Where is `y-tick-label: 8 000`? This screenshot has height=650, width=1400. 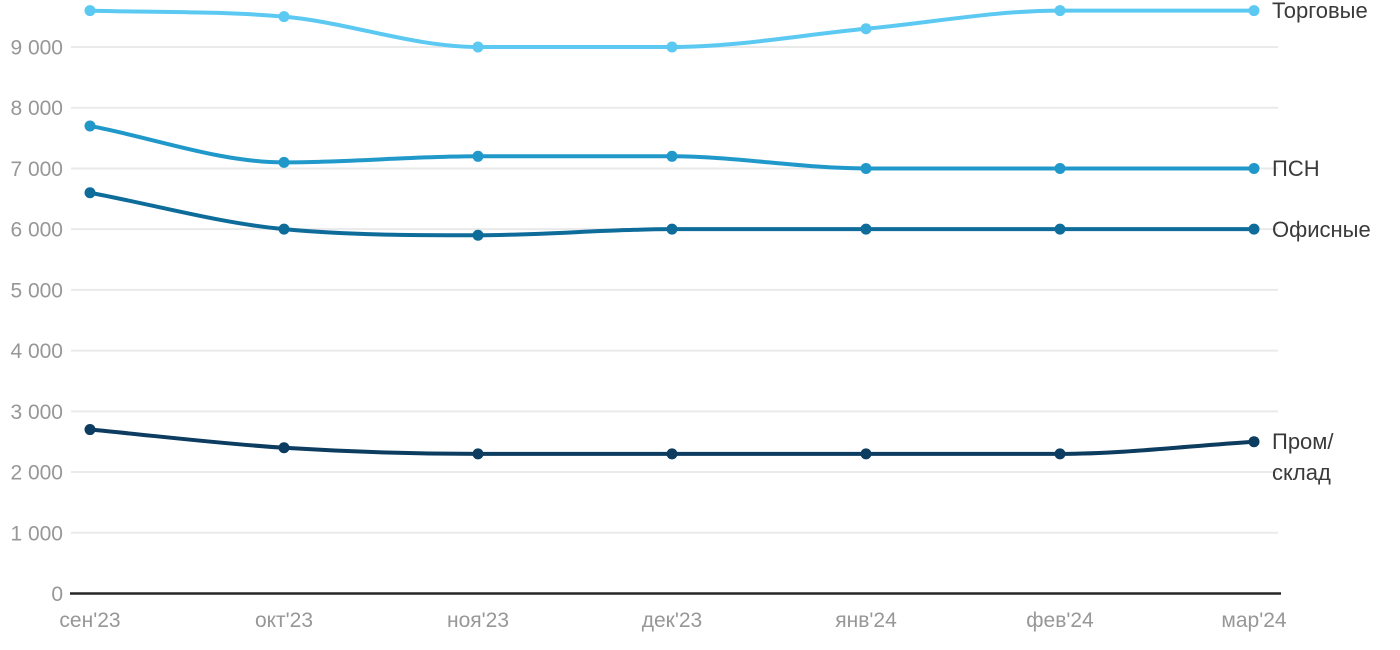
y-tick-label: 8 000 is located at coordinates (36, 108).